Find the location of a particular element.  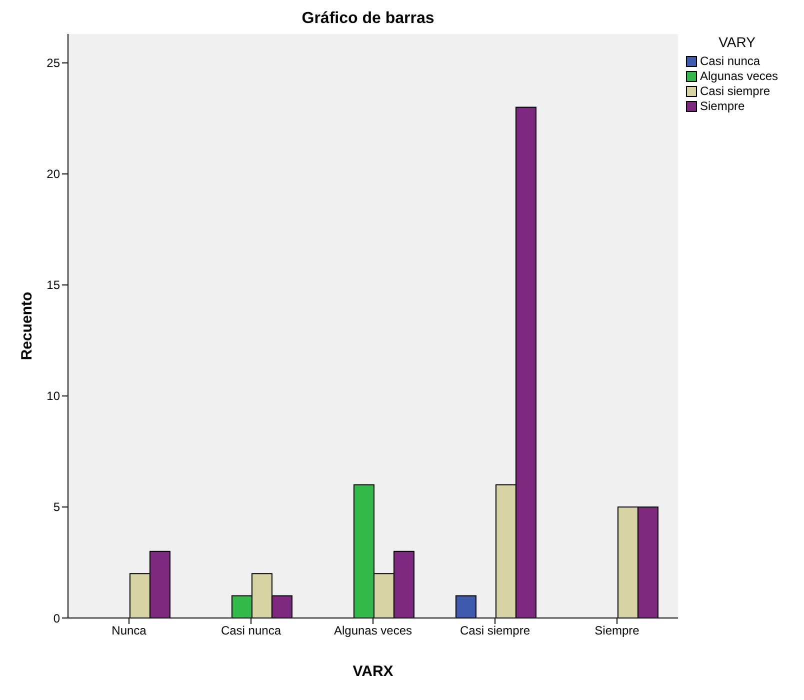

y-tick-label: 10 is located at coordinates (53, 396).